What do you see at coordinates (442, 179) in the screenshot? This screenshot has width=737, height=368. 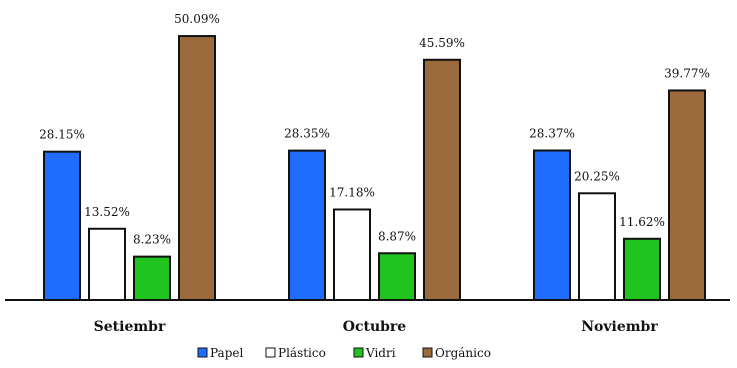 I see `bar-organico-octubre` at bounding box center [442, 179].